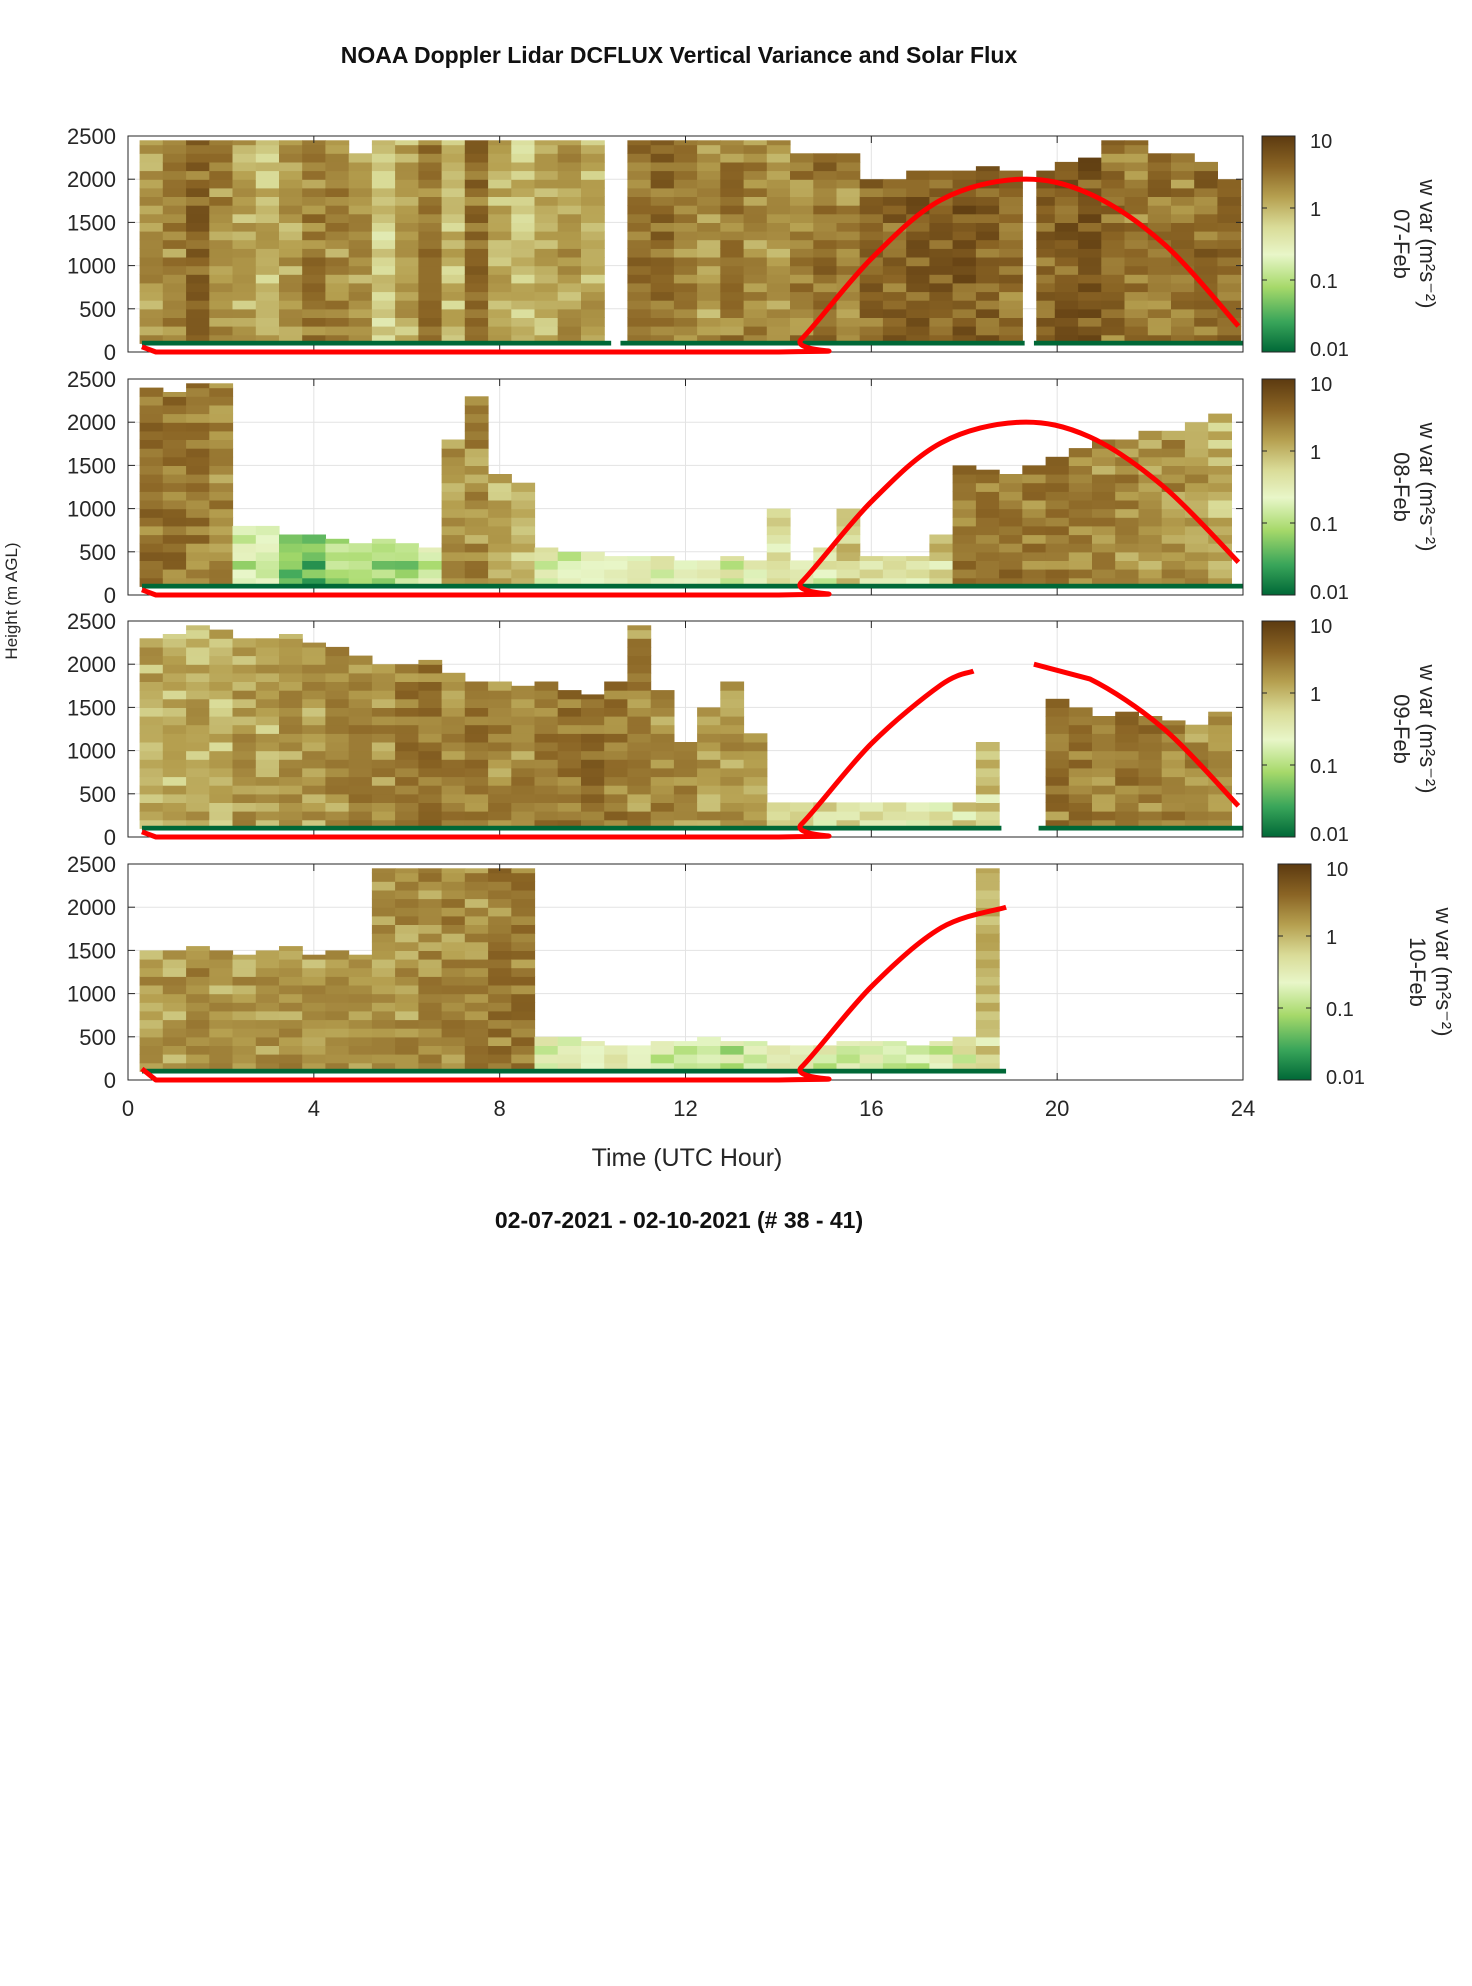 Image resolution: width=1472 pixels, height=1986 pixels. Describe the element at coordinates (91, 864) in the screenshot. I see `y-tick-label: 2500` at that location.